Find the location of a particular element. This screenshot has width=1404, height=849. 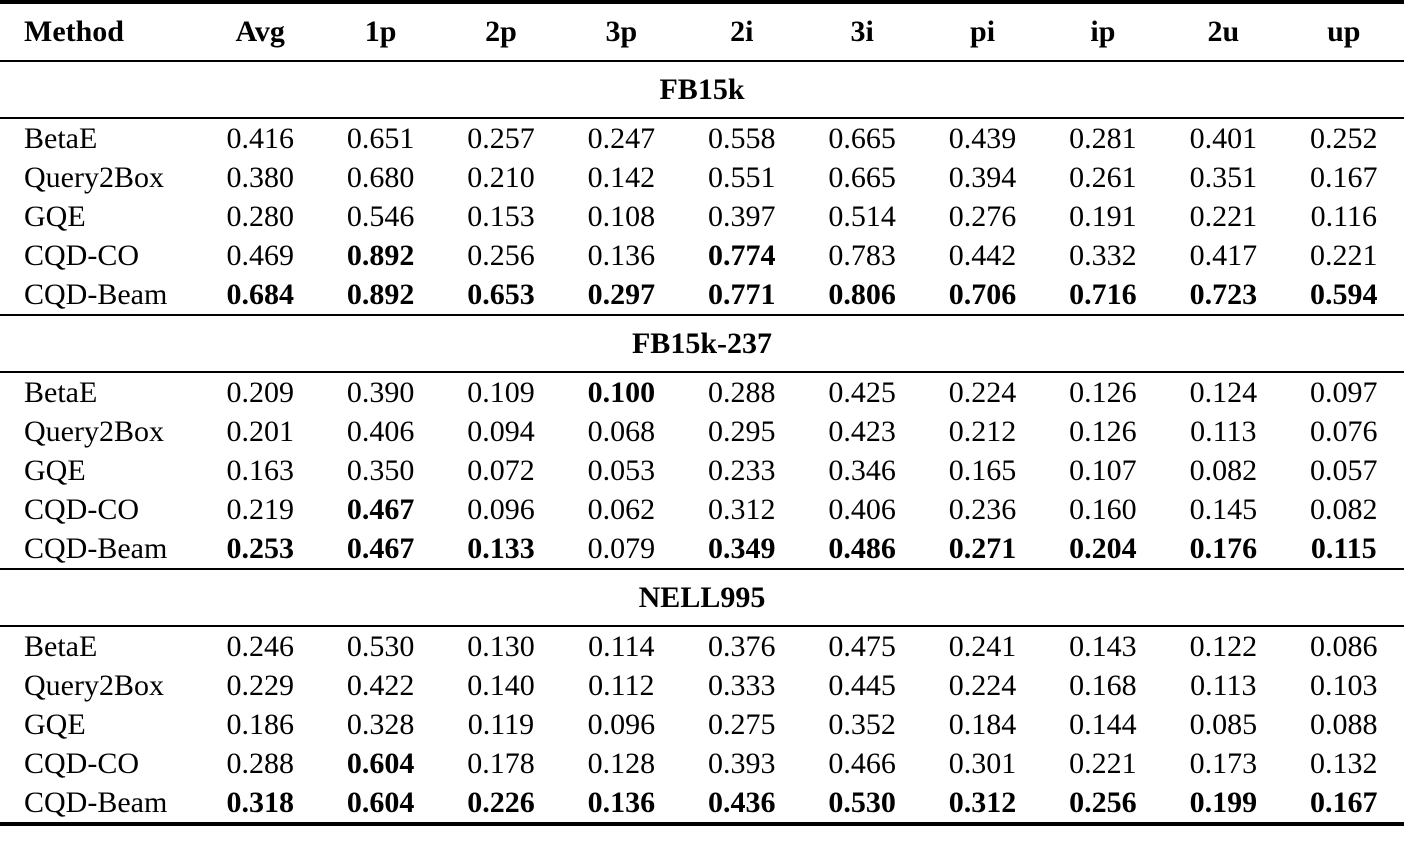

value-cell: 0.380 is located at coordinates (260, 177).